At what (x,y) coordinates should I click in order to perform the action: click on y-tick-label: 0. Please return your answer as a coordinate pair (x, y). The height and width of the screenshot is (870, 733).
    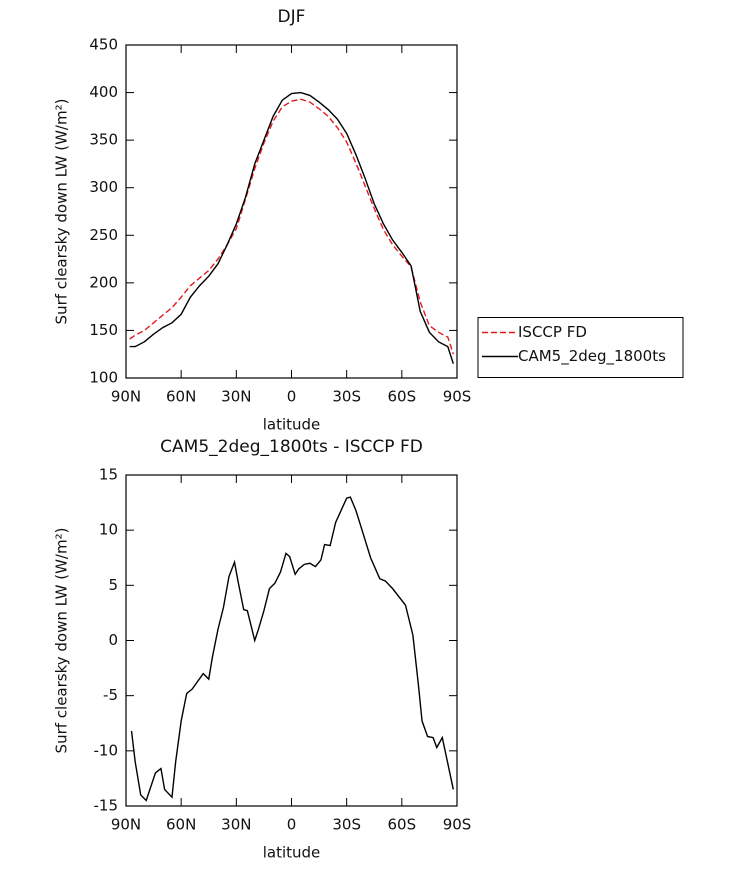
    Looking at the image, I should click on (113, 640).